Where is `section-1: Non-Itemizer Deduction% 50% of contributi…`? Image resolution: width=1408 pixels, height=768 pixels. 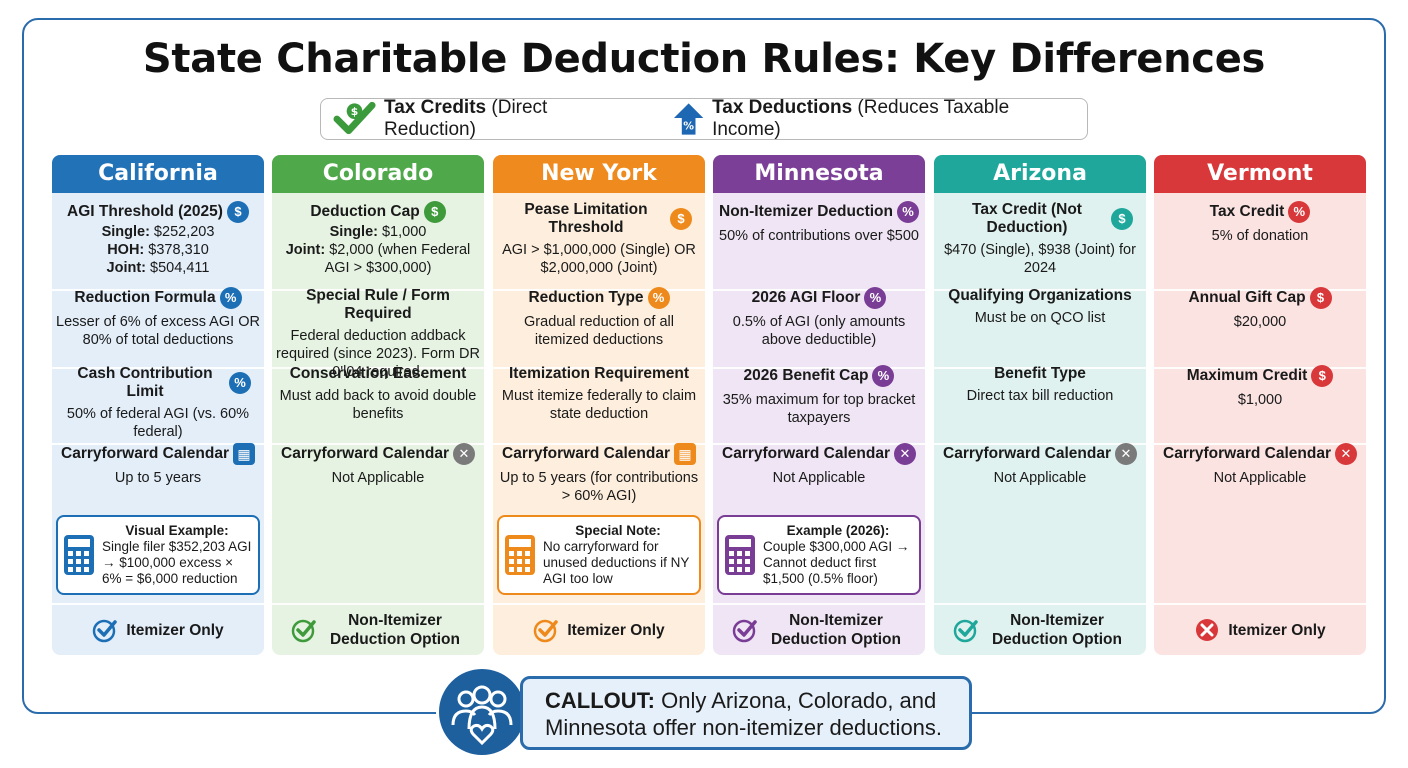
section-1: Non-Itemizer Deduction% 50% of contributi… is located at coordinates (819, 223).